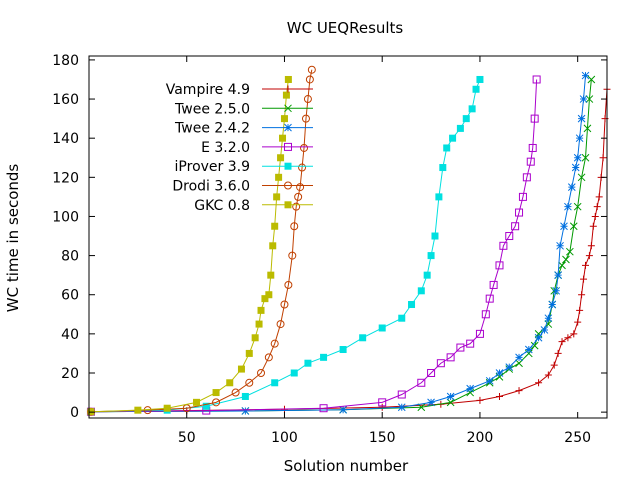  What do you see at coordinates (65, 139) in the screenshot?
I see `y-tick-label: 140` at bounding box center [65, 139].